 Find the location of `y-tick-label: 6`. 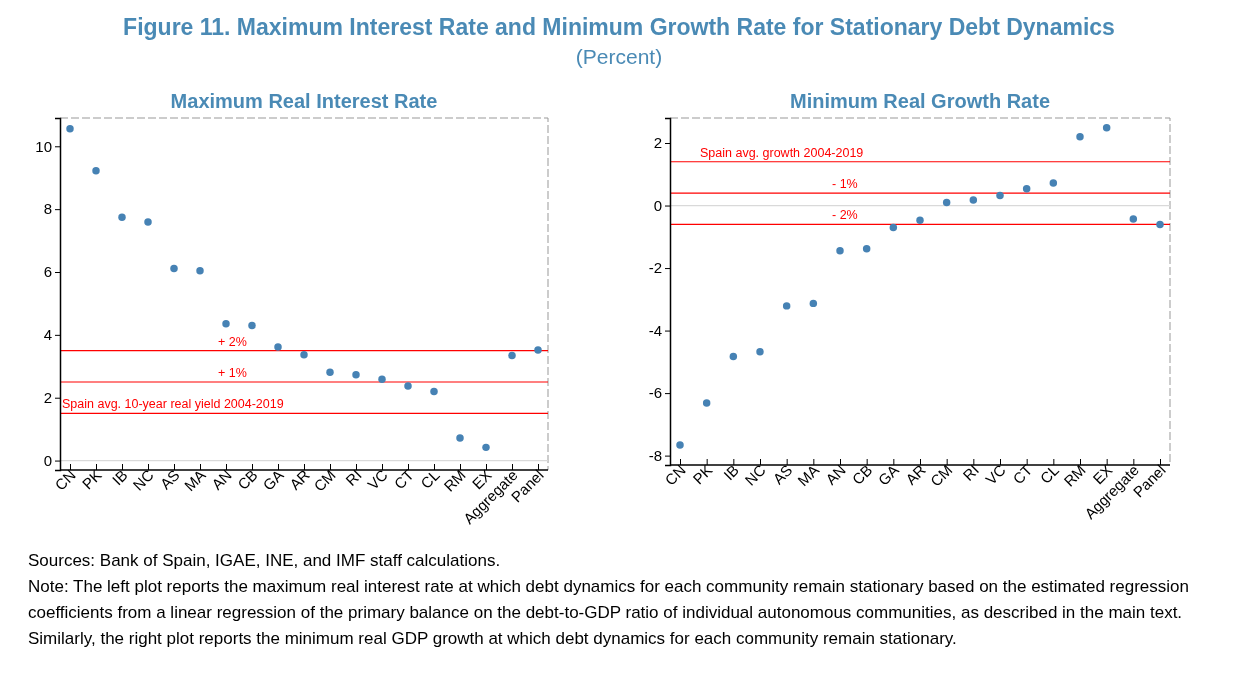

y-tick-label: 6 is located at coordinates (47, 272).